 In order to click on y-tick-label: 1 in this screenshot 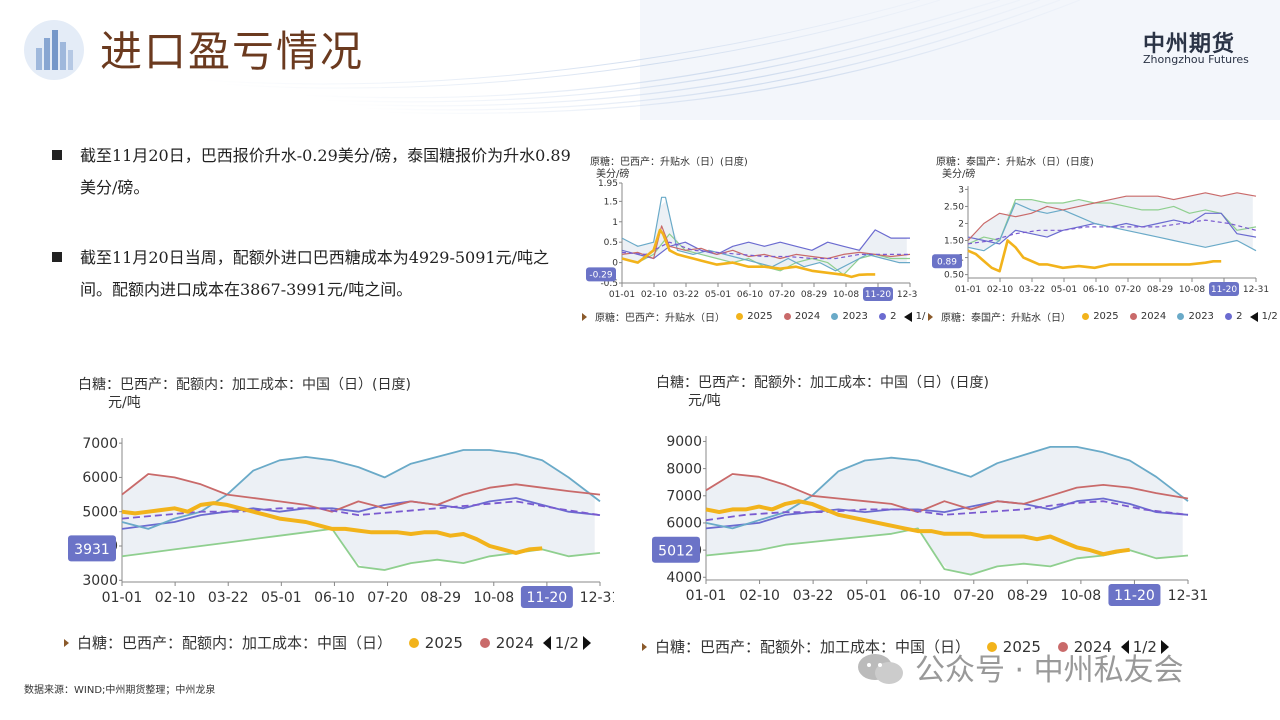, I will do `click(615, 223)`.